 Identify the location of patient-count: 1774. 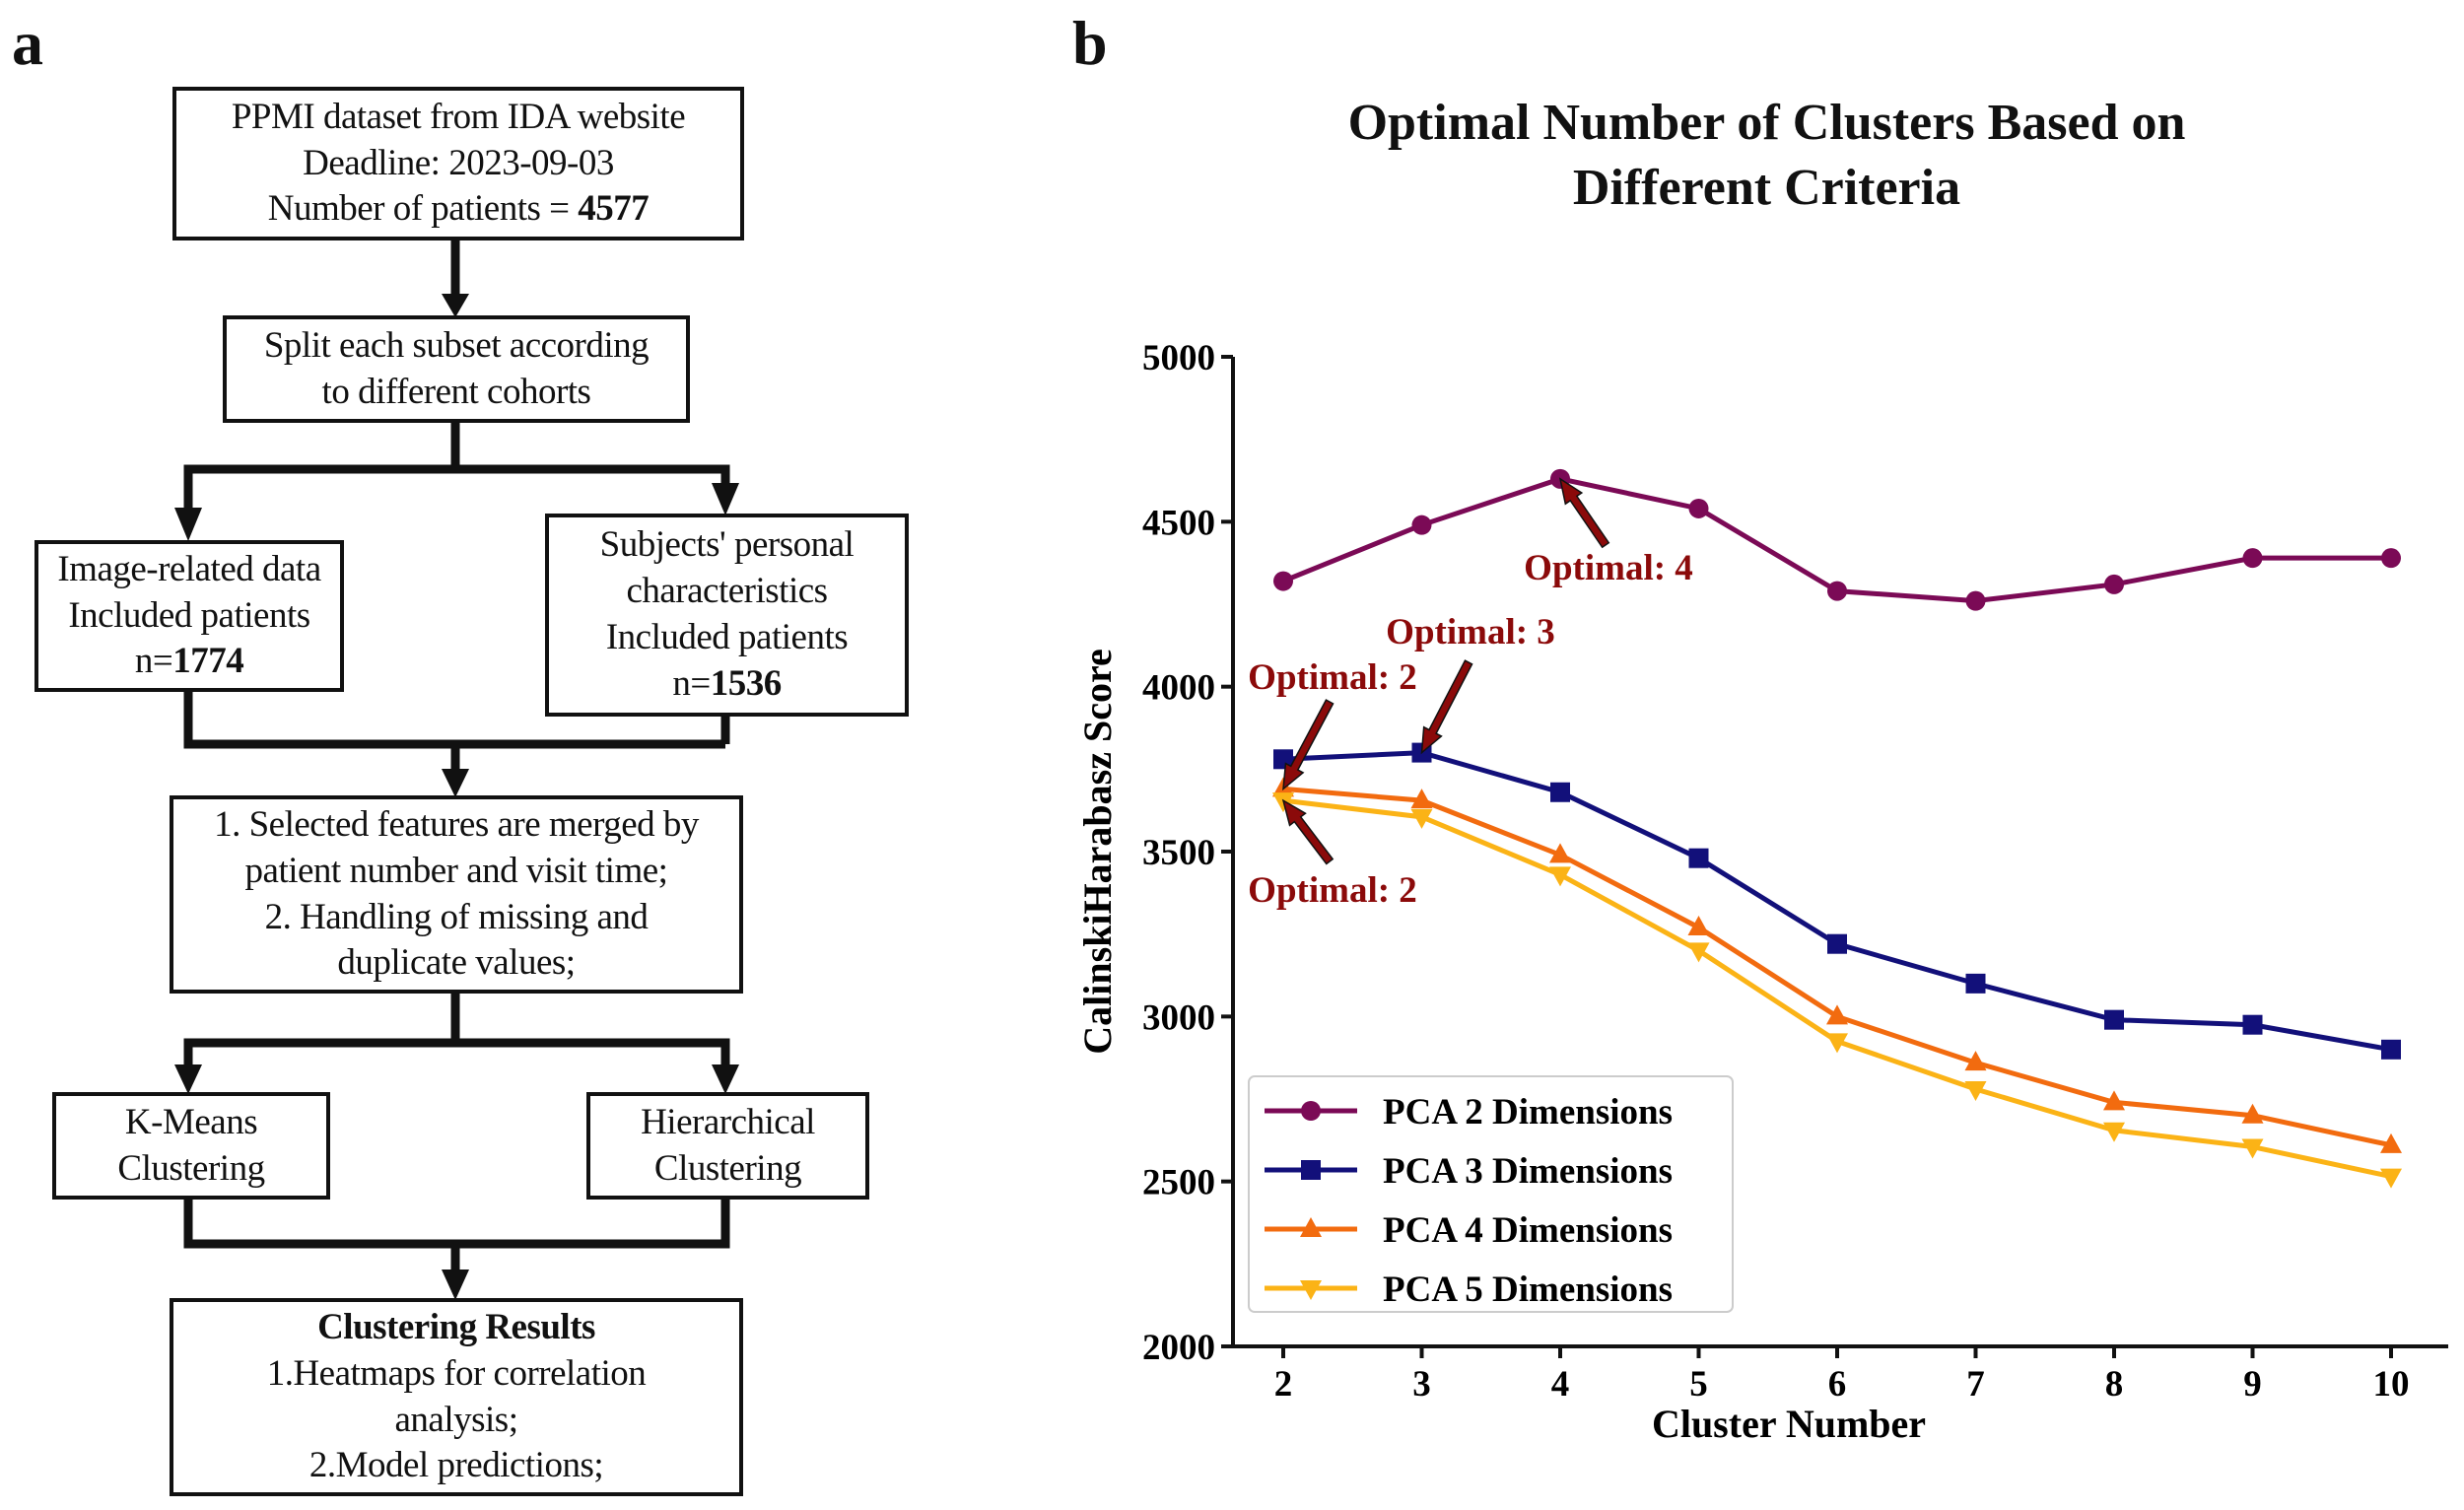
(208, 661).